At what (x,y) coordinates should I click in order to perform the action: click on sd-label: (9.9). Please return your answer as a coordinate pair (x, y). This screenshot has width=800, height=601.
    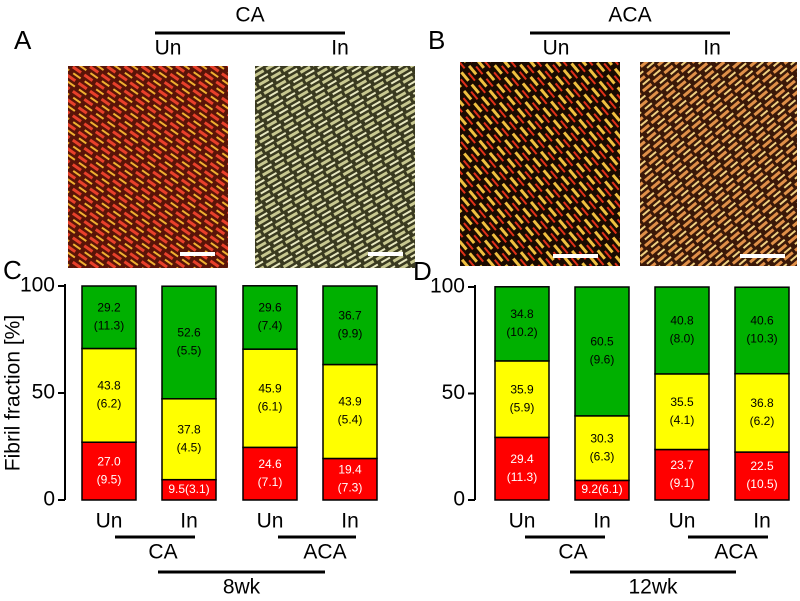
    Looking at the image, I should click on (350, 333).